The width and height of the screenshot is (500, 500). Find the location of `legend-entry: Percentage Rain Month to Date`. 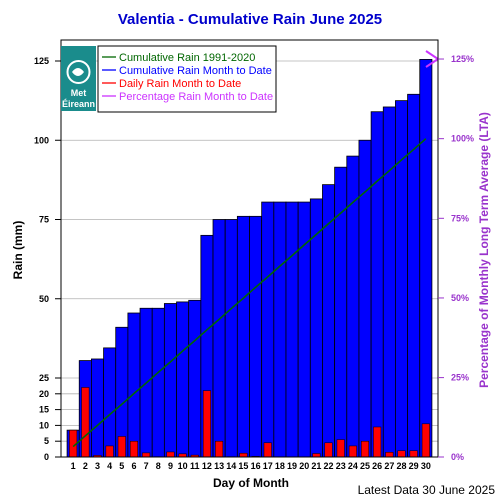

legend-entry: Percentage Rain Month to Date is located at coordinates (196, 97).